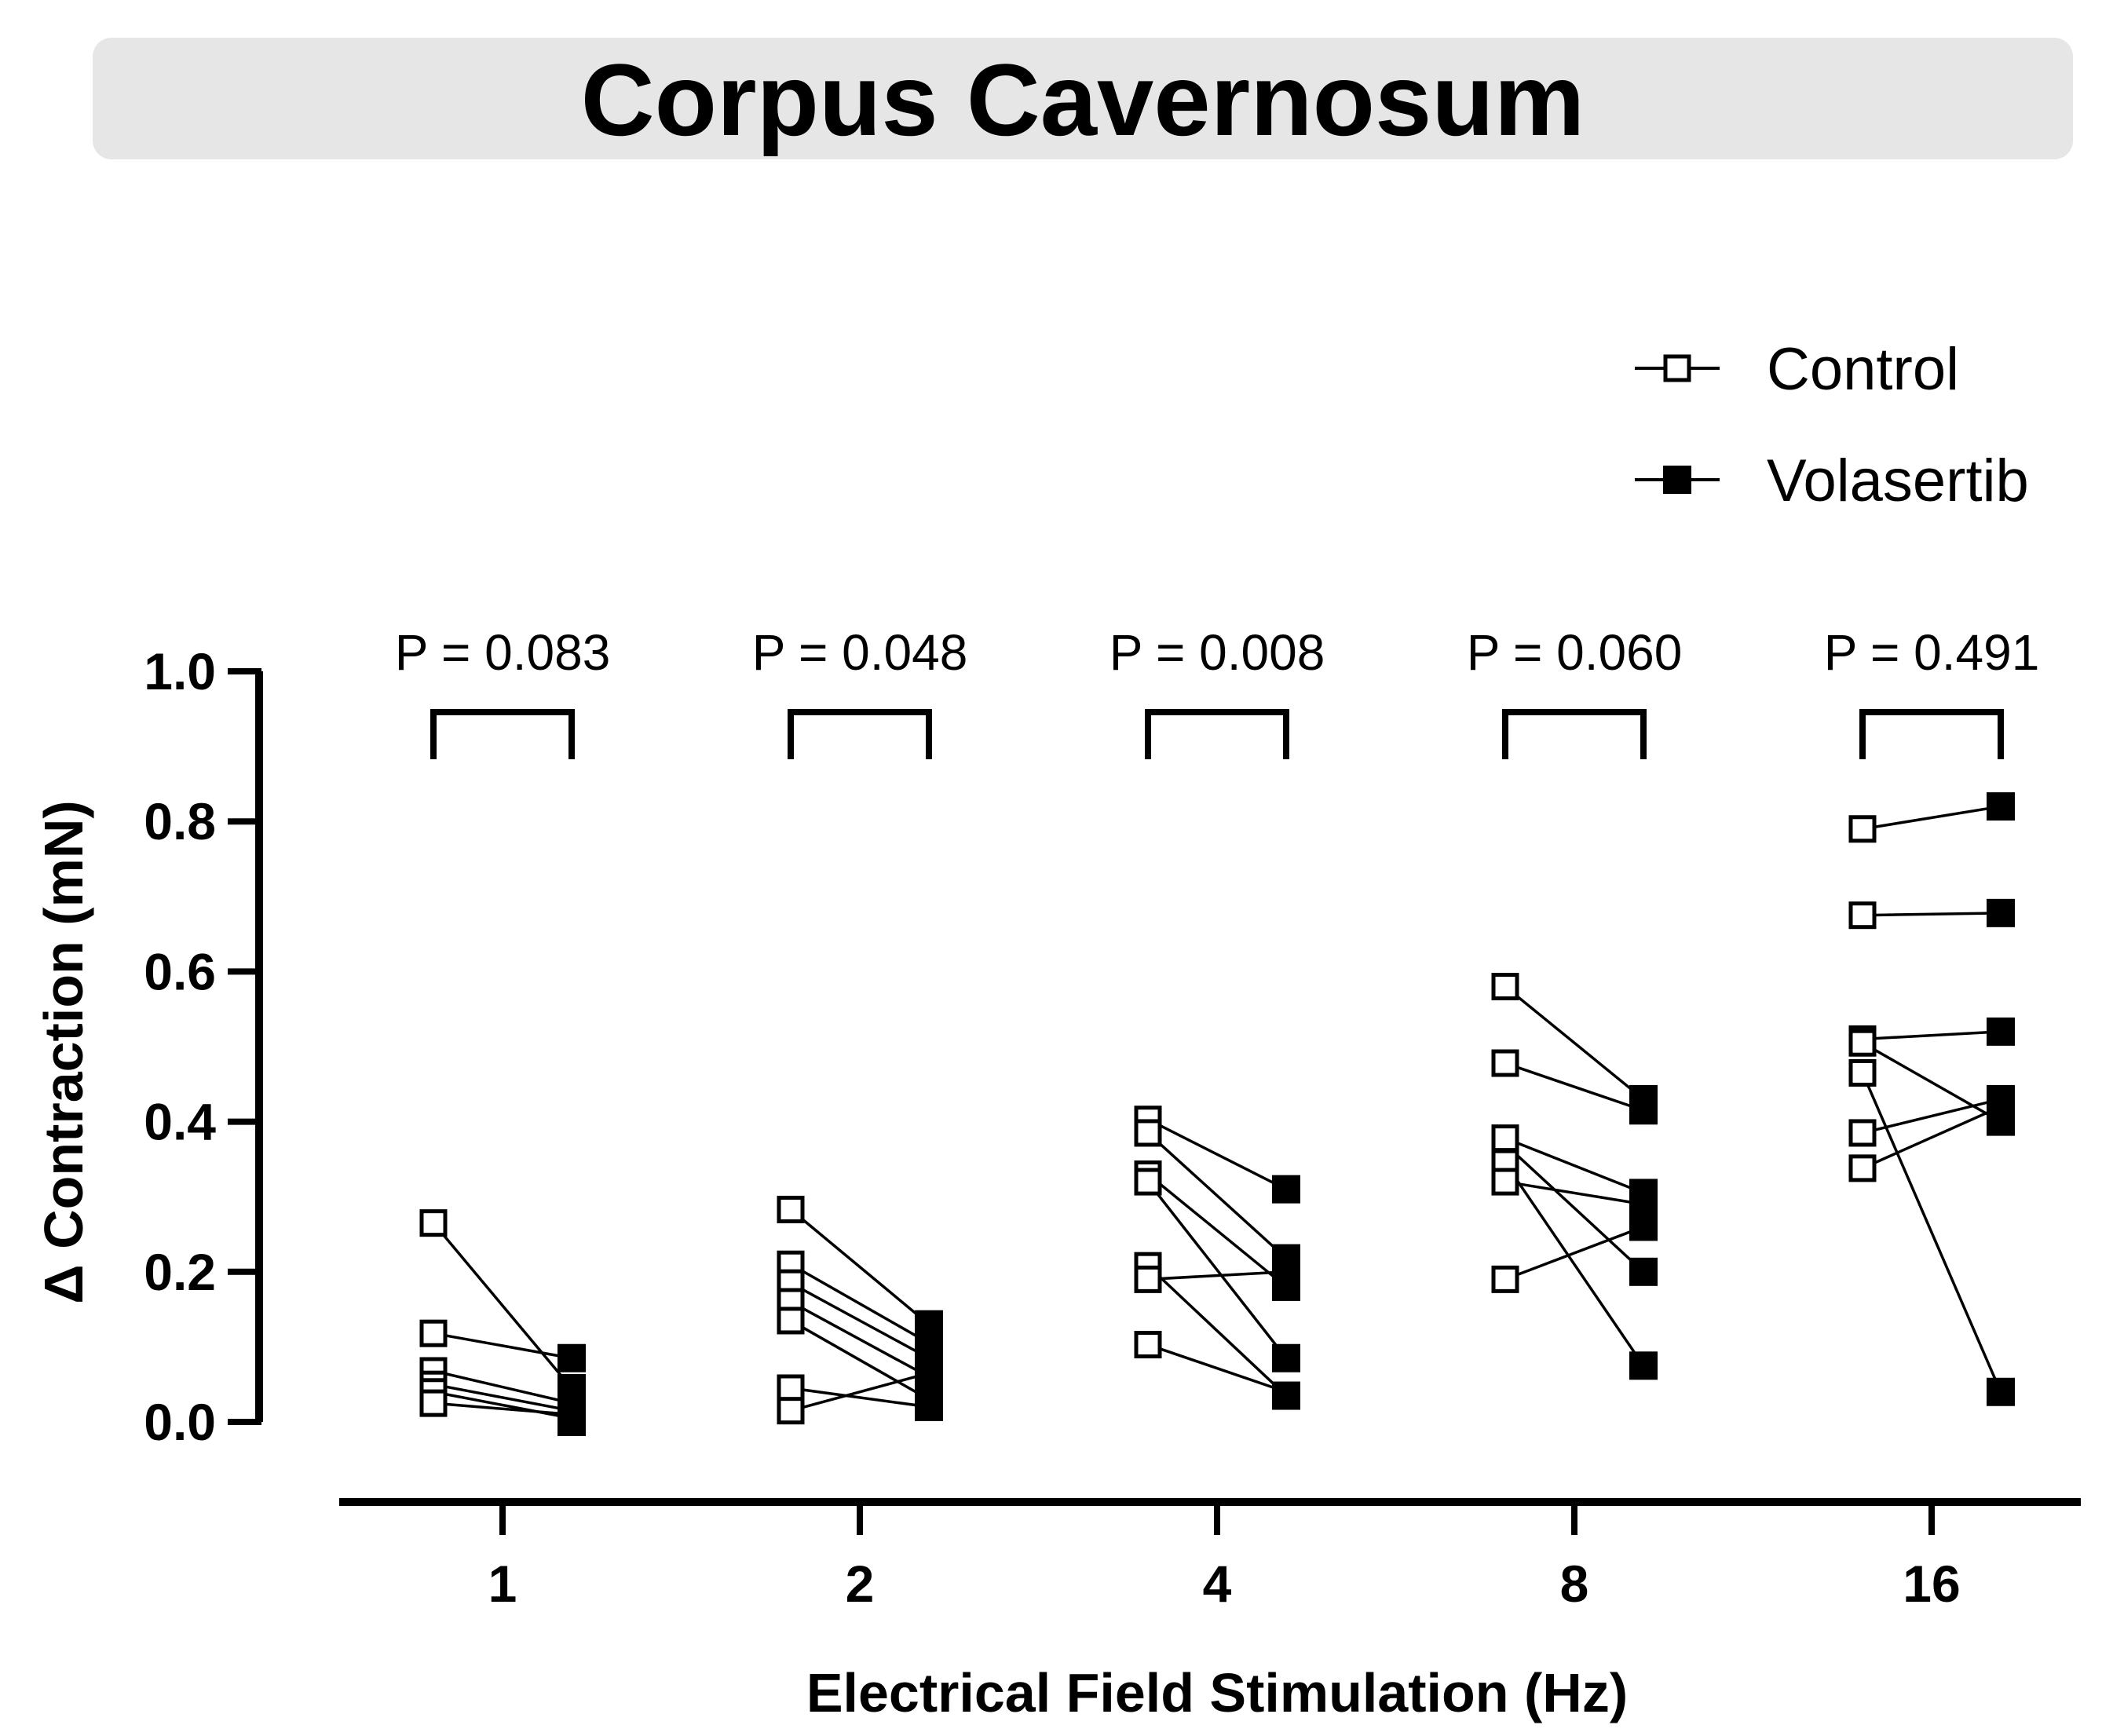  Describe the element at coordinates (1217, 652) in the screenshot. I see `p-value-label: P = 0.008` at that location.